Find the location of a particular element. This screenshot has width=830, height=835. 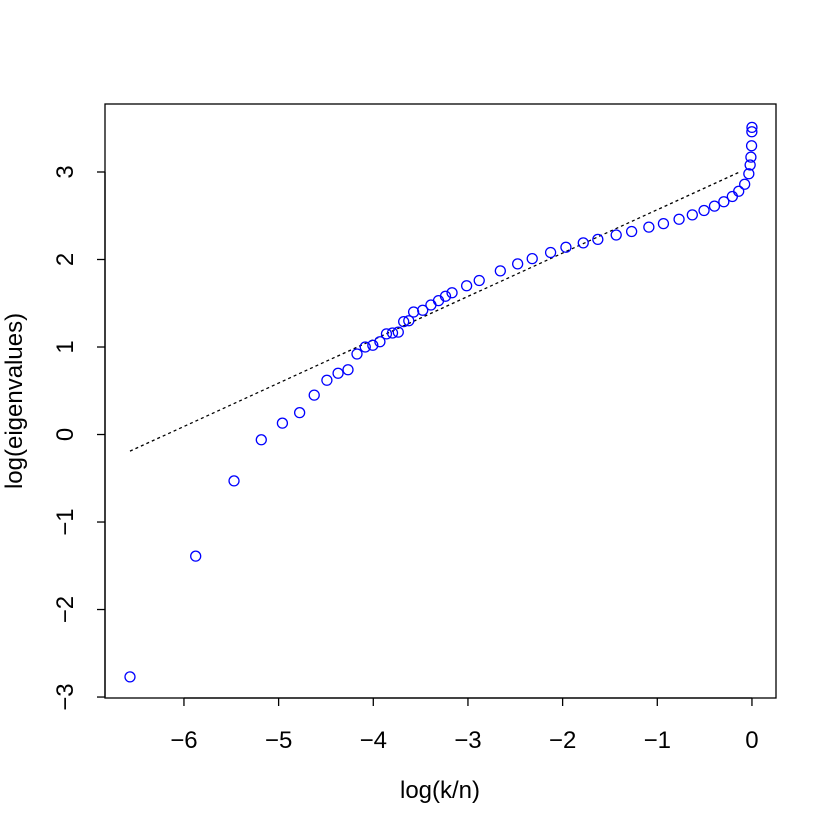

x-tick-label: −1 is located at coordinates (657, 740).